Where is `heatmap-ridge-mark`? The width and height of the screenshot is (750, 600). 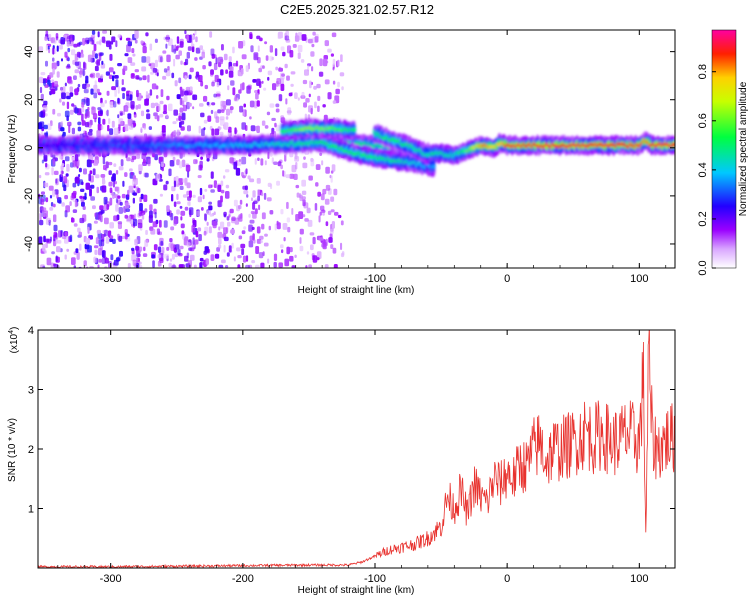
heatmap-ridge-mark is located at coordinates (433, 166).